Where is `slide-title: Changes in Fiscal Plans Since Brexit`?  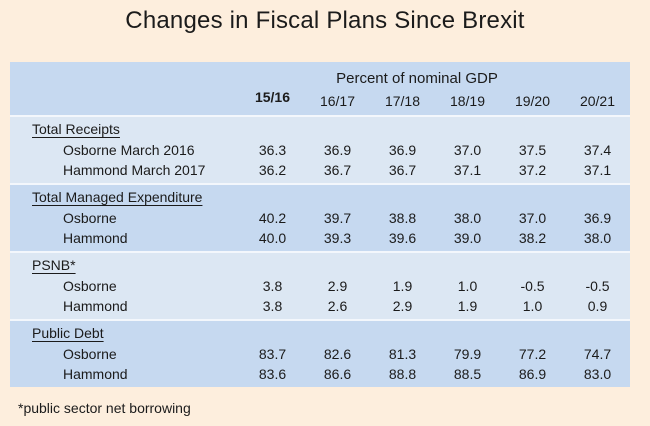
slide-title: Changes in Fiscal Plans Since Brexit is located at coordinates (325, 20).